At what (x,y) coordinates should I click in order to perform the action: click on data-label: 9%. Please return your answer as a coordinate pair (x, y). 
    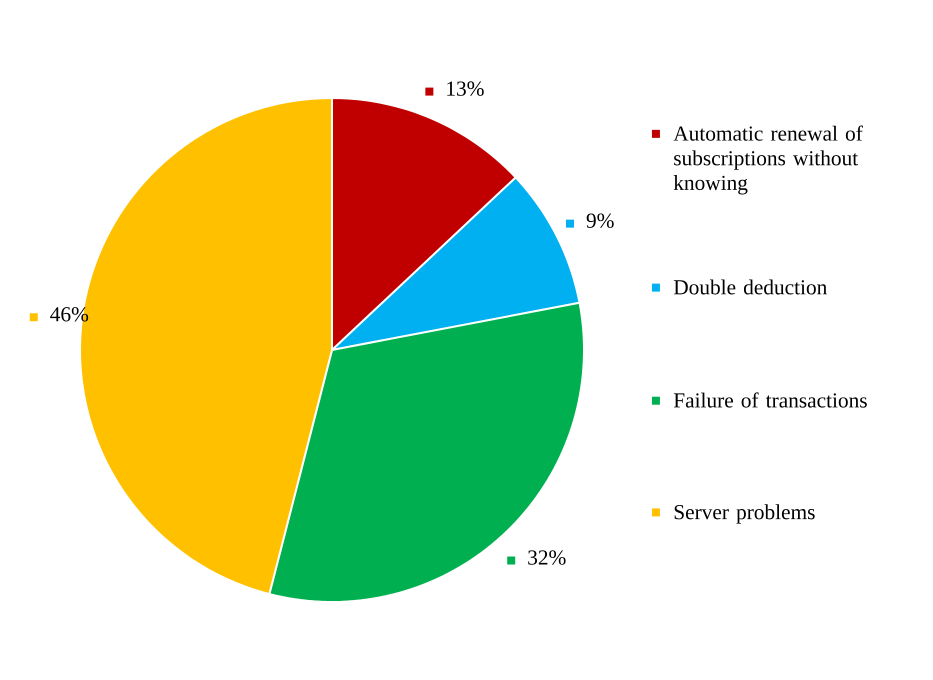
    Looking at the image, I should click on (600, 220).